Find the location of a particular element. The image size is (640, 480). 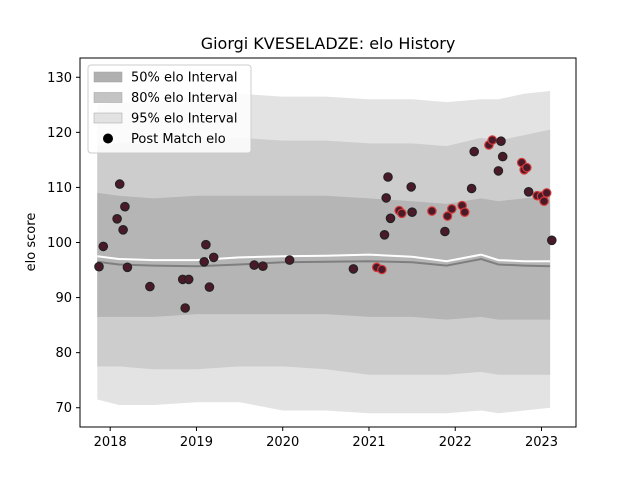

mean-elo-line is located at coordinates (324, 258).